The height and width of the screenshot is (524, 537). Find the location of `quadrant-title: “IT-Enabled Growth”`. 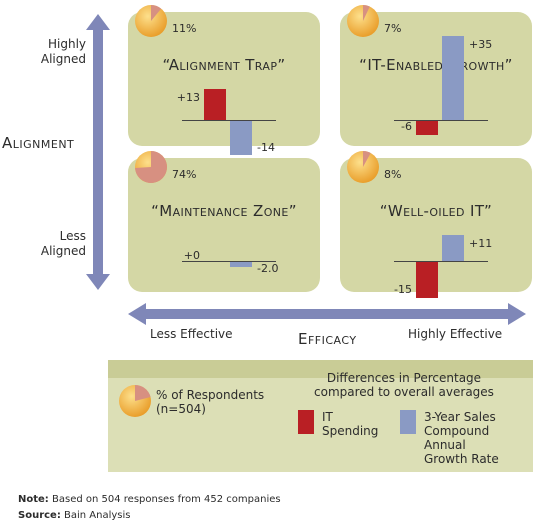

quadrant-title: “IT-Enabled Growth” is located at coordinates (436, 65).